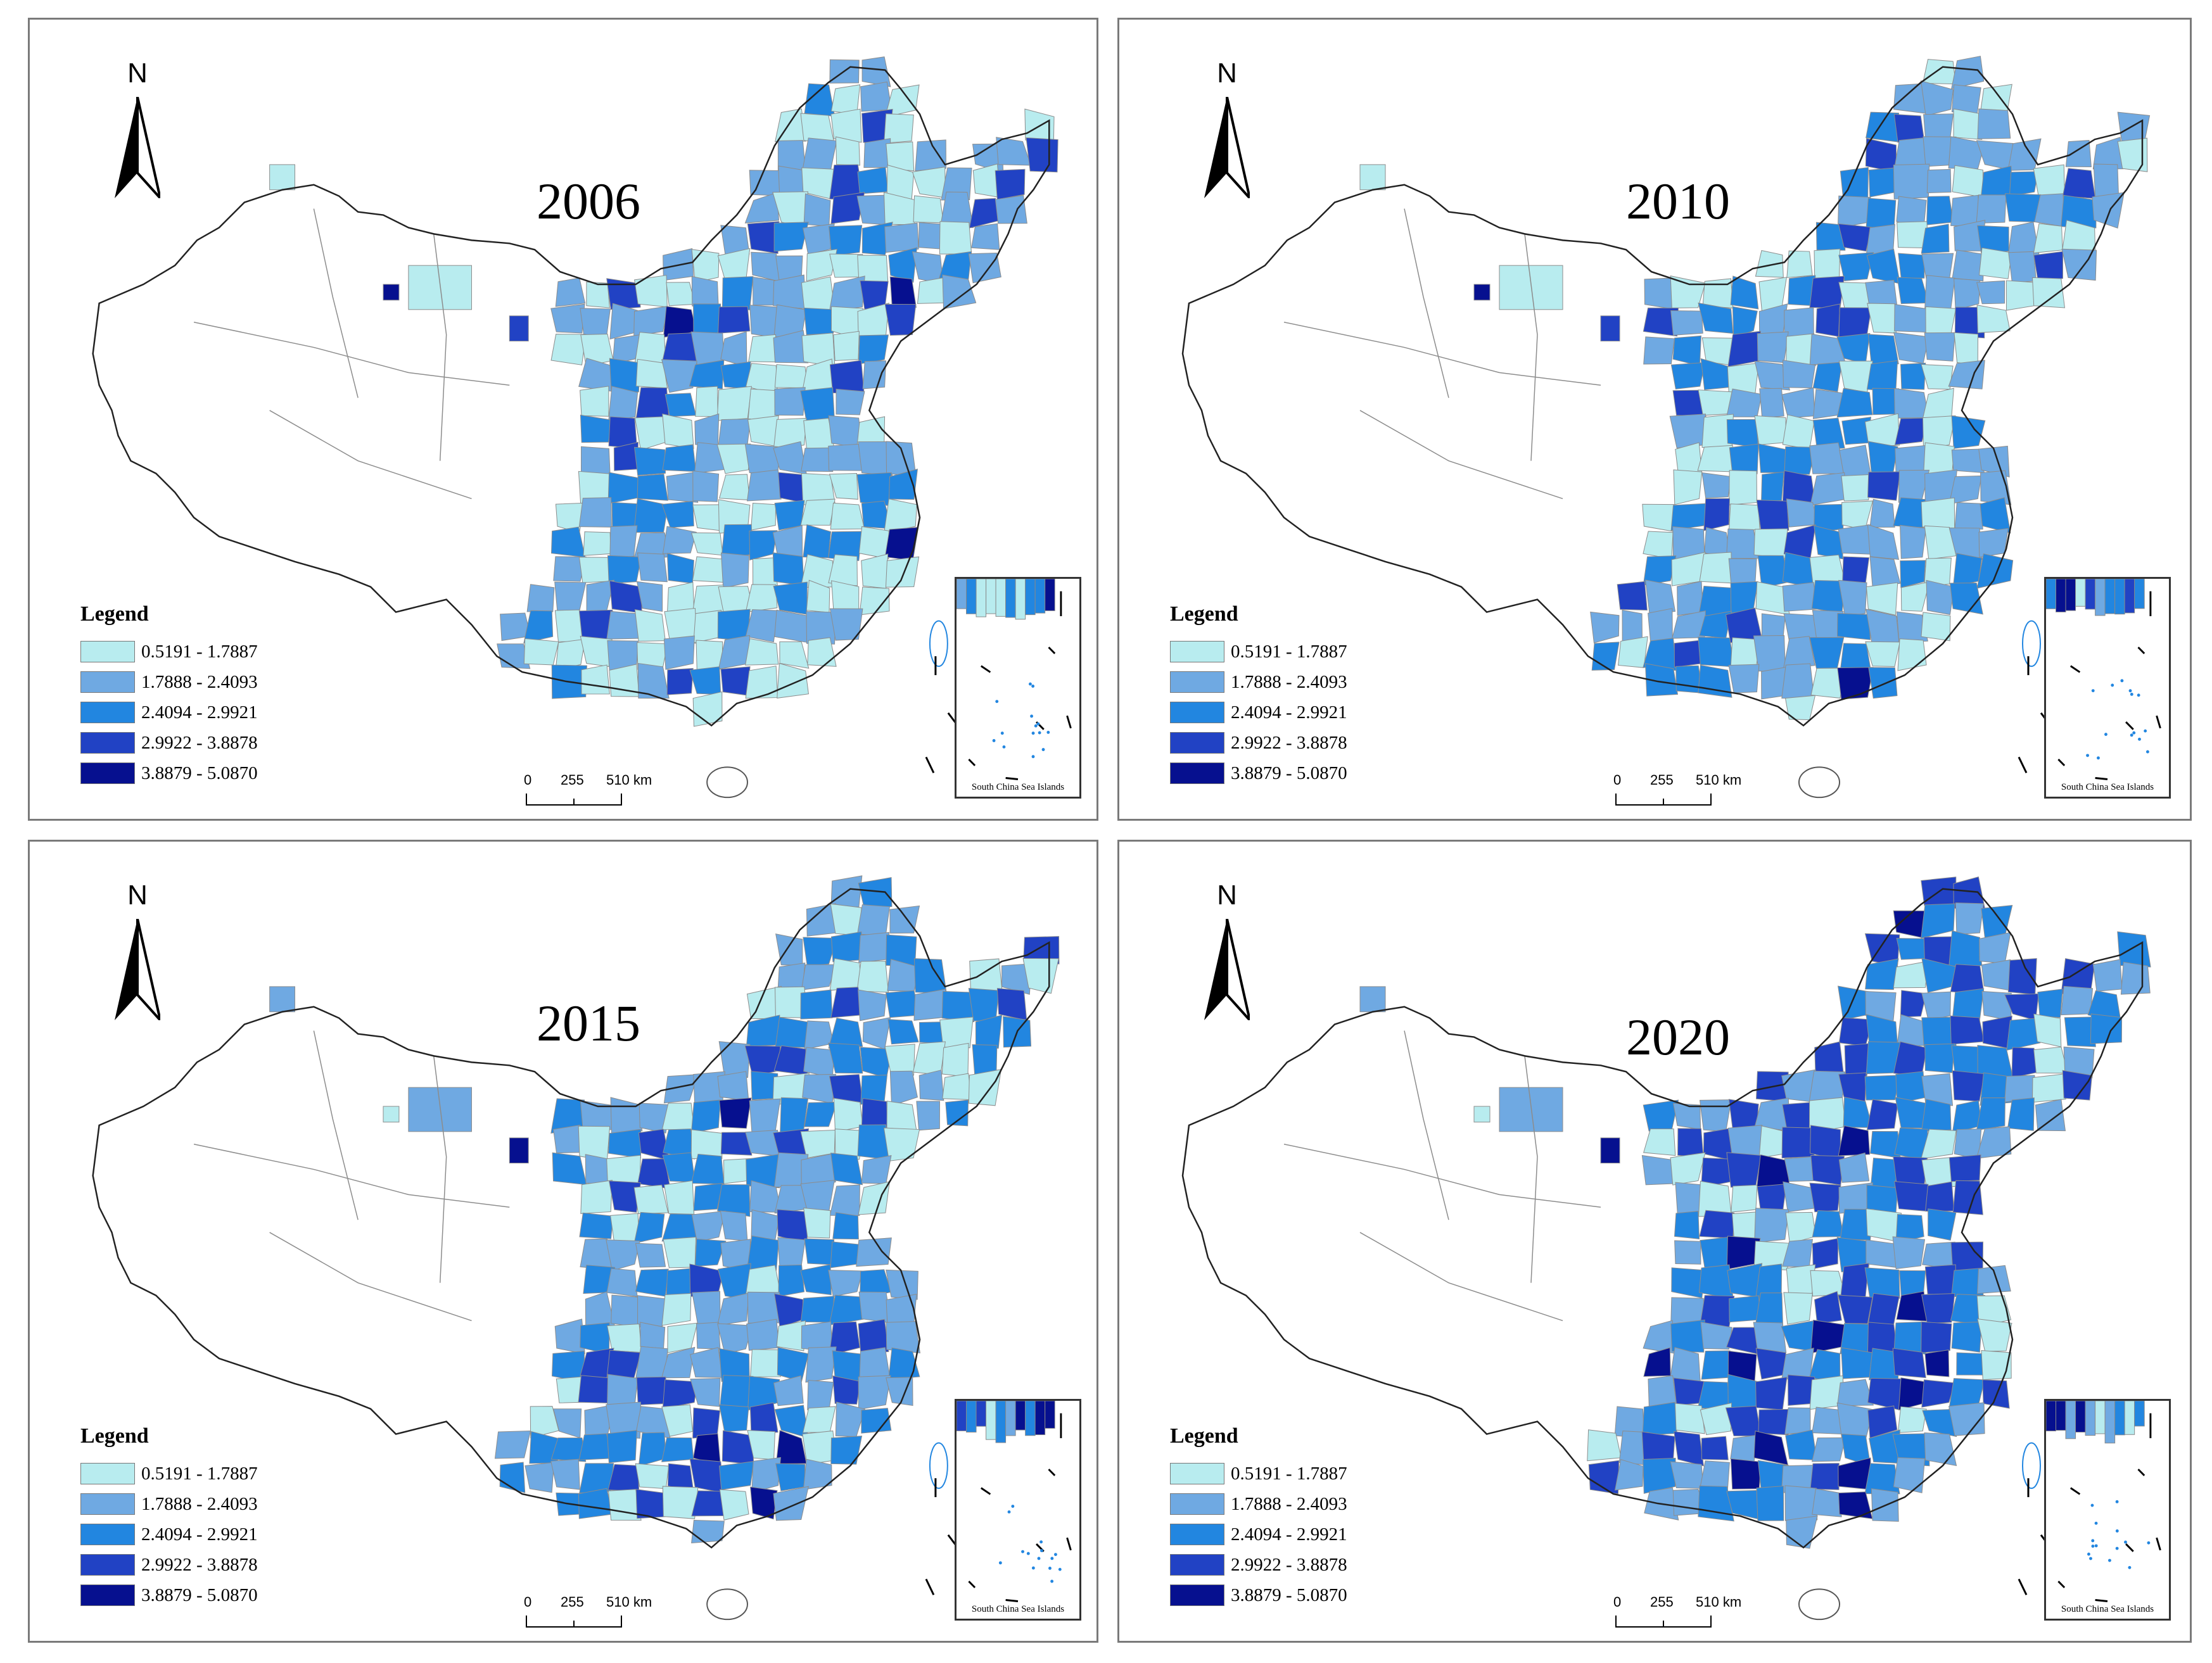  Describe the element at coordinates (2103, 1501) in the screenshot. I see `inset-map` at that location.